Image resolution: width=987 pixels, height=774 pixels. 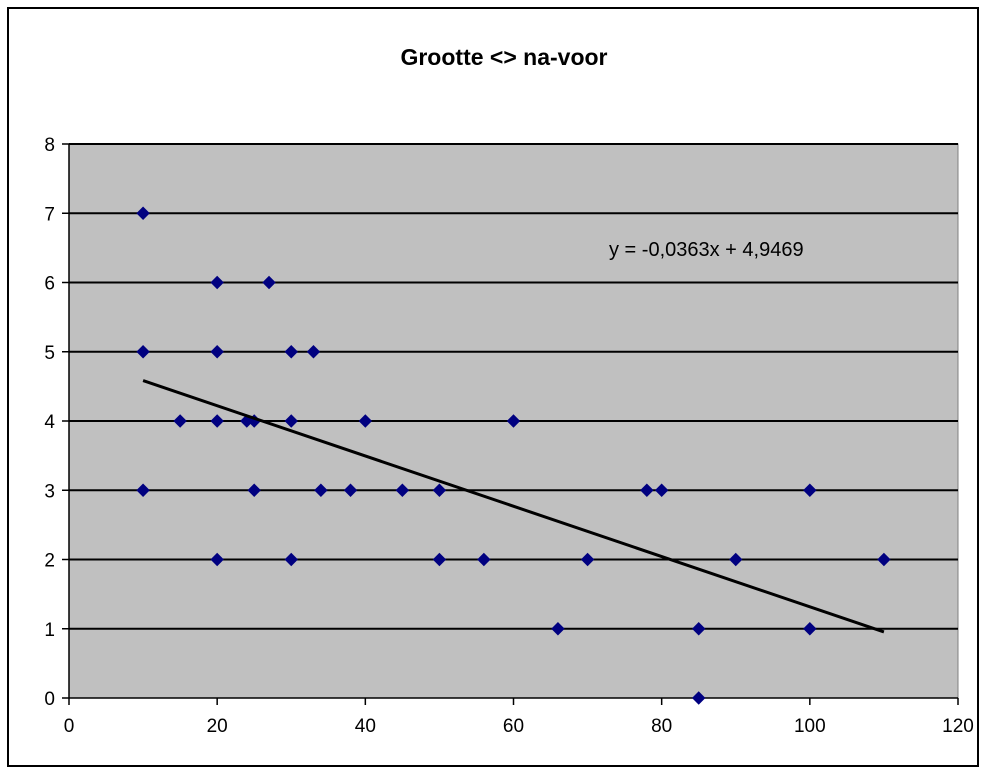 What do you see at coordinates (49, 630) in the screenshot?
I see `y-tick-label-1: 1` at bounding box center [49, 630].